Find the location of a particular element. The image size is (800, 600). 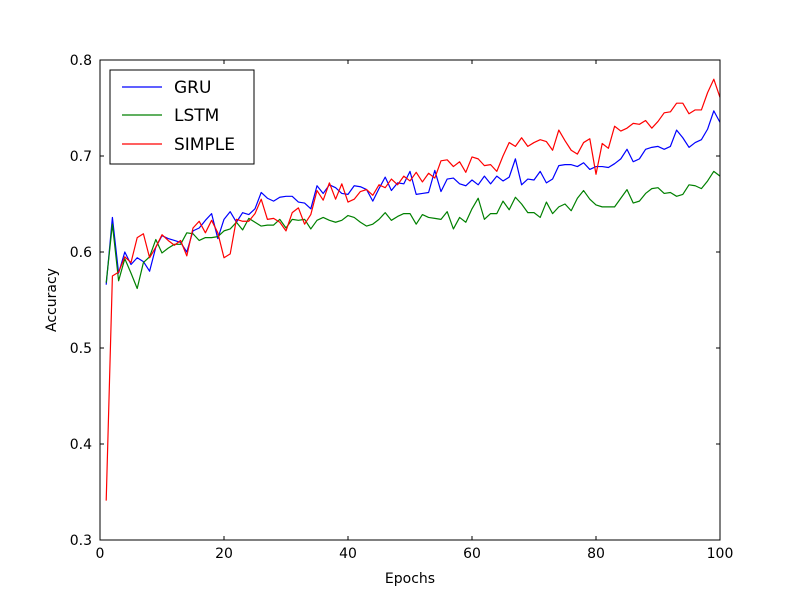

x-tick-label: 40 is located at coordinates (348, 554).